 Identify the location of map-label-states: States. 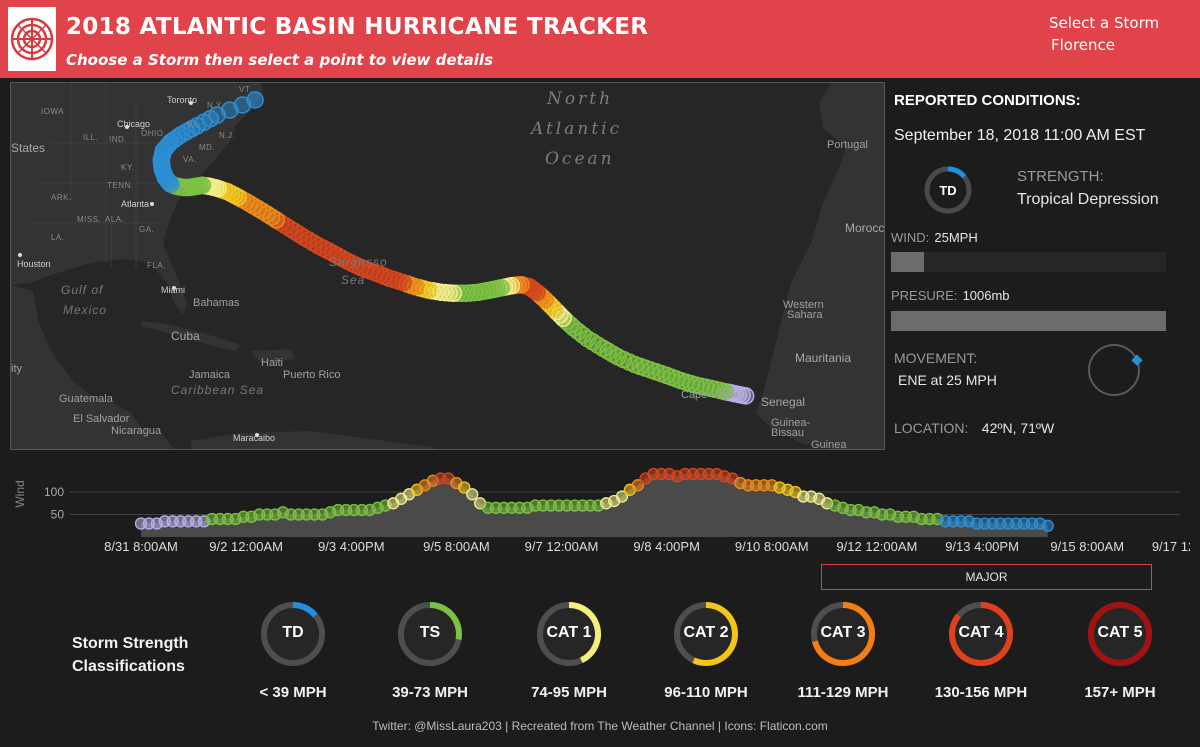
(28, 148).